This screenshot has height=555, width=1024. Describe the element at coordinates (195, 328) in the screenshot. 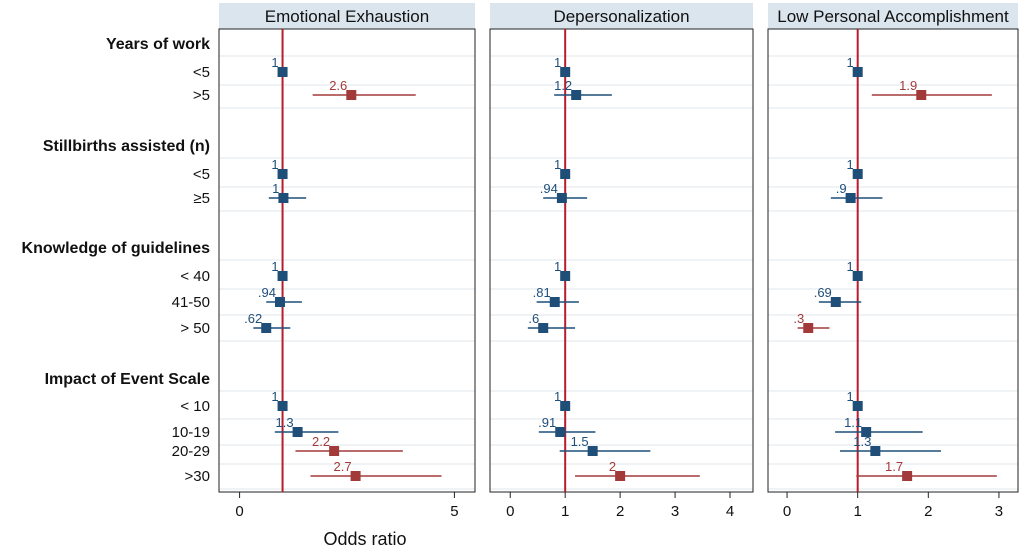

I see `row-label: > 50` at that location.